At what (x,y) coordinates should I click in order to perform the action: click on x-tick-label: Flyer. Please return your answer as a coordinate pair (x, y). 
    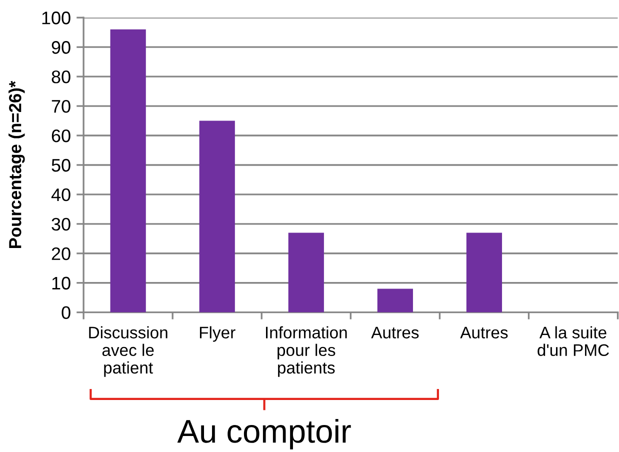
    Looking at the image, I should click on (218, 334).